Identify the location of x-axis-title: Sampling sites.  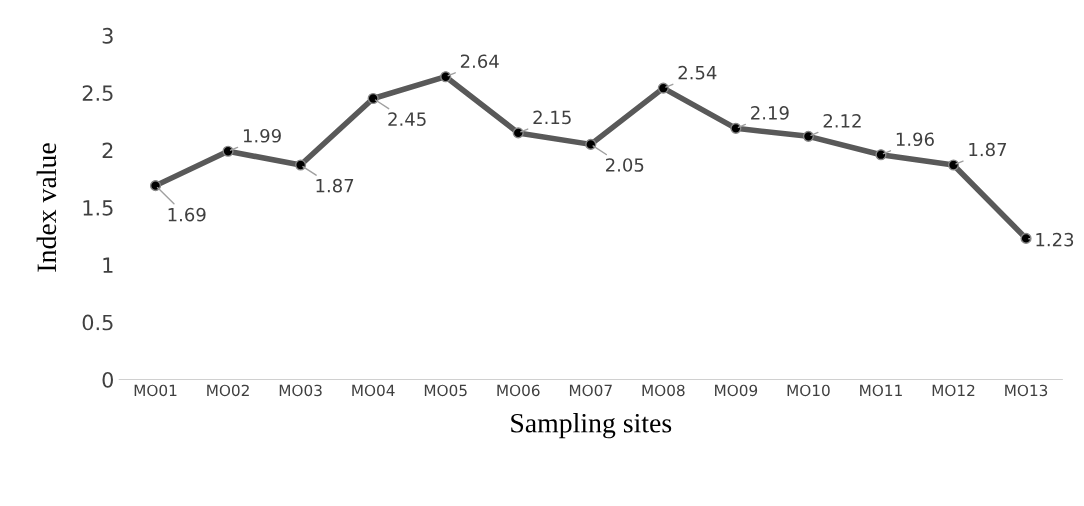
(591, 426).